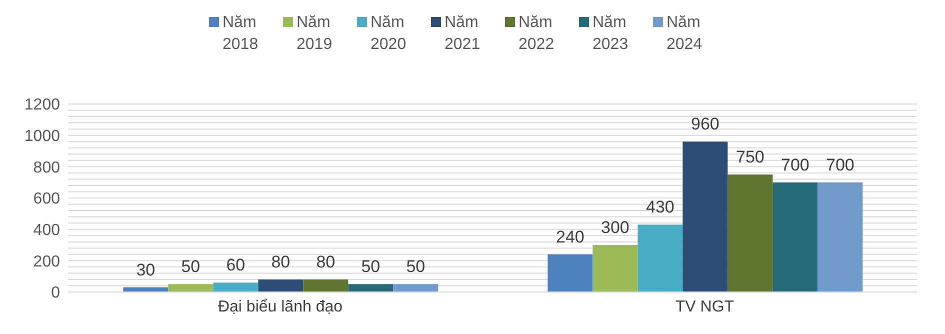  What do you see at coordinates (55, 293) in the screenshot?
I see `y-tick-label: 0` at bounding box center [55, 293].